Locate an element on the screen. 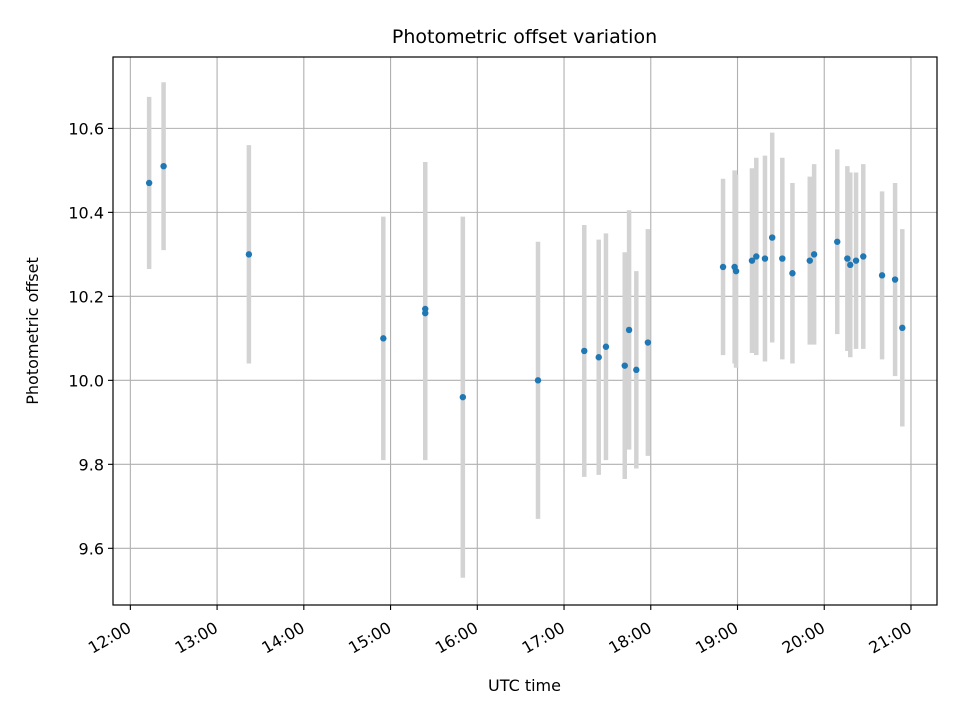 The image size is (960, 720). y-tick-label: 10.0 is located at coordinates (86, 380).